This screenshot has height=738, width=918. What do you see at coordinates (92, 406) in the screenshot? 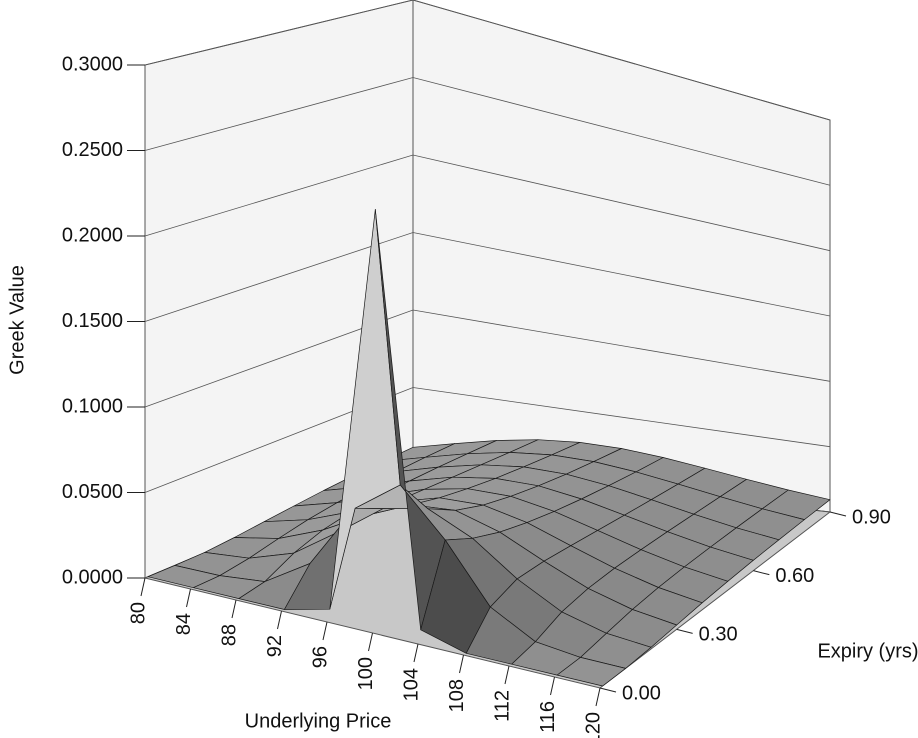
I see `z-tick-label: 0.1000` at bounding box center [92, 406].